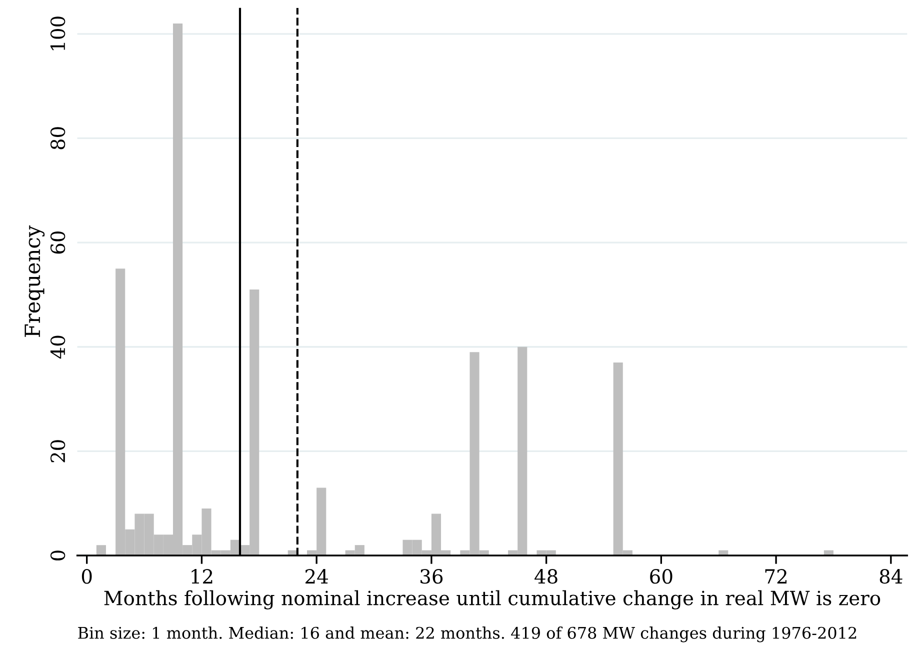 This screenshot has width=909, height=652. I want to click on x-tick-label: 36, so click(431, 576).